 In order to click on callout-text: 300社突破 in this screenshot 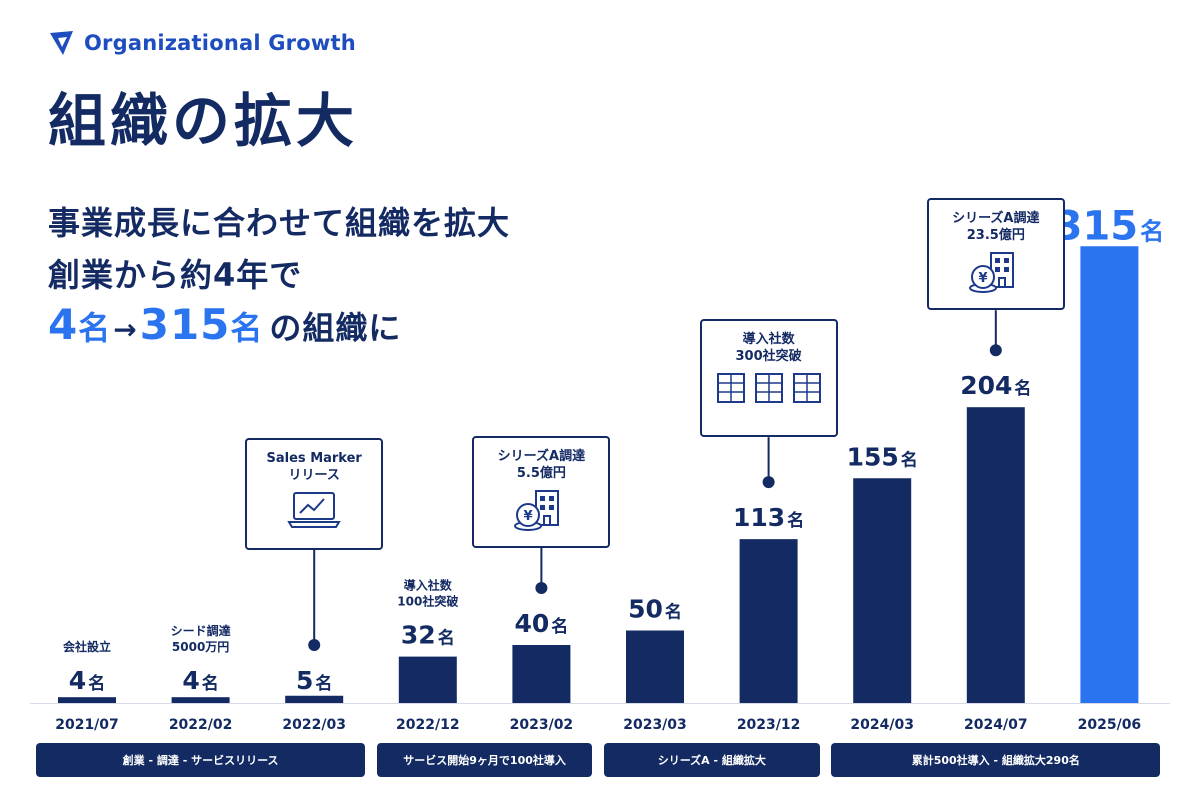, I will do `click(768, 357)`.